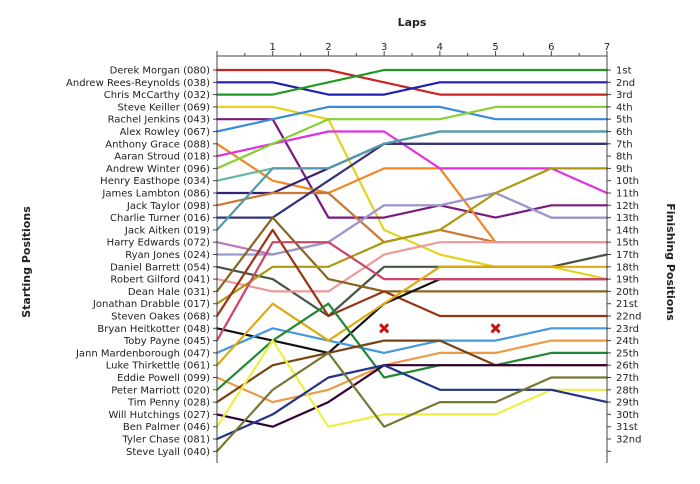 The width and height of the screenshot is (700, 484). Describe the element at coordinates (158, 366) in the screenshot. I see `starting-position-label: Luke Thirkettle (061)` at that location.